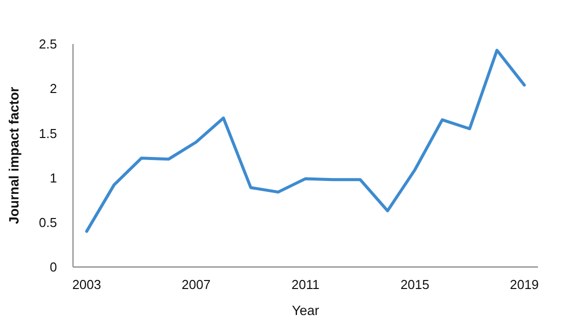 The height and width of the screenshot is (334, 564). Describe the element at coordinates (306, 284) in the screenshot. I see `x-tick-label: 2011` at that location.